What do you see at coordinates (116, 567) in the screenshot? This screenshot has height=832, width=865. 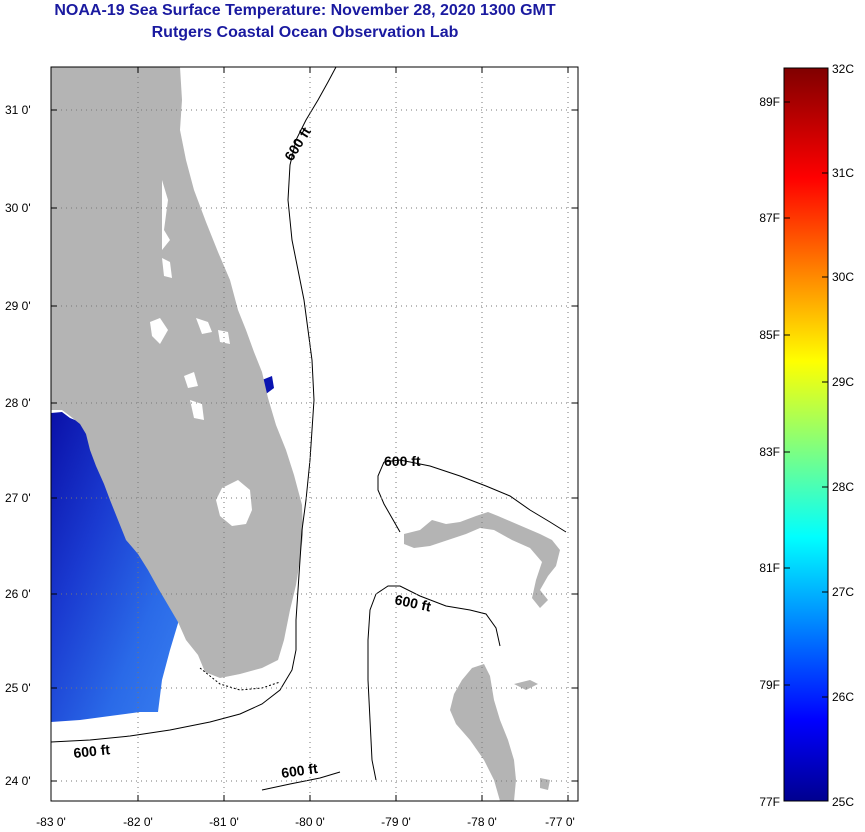 I see `sst-data-region` at bounding box center [116, 567].